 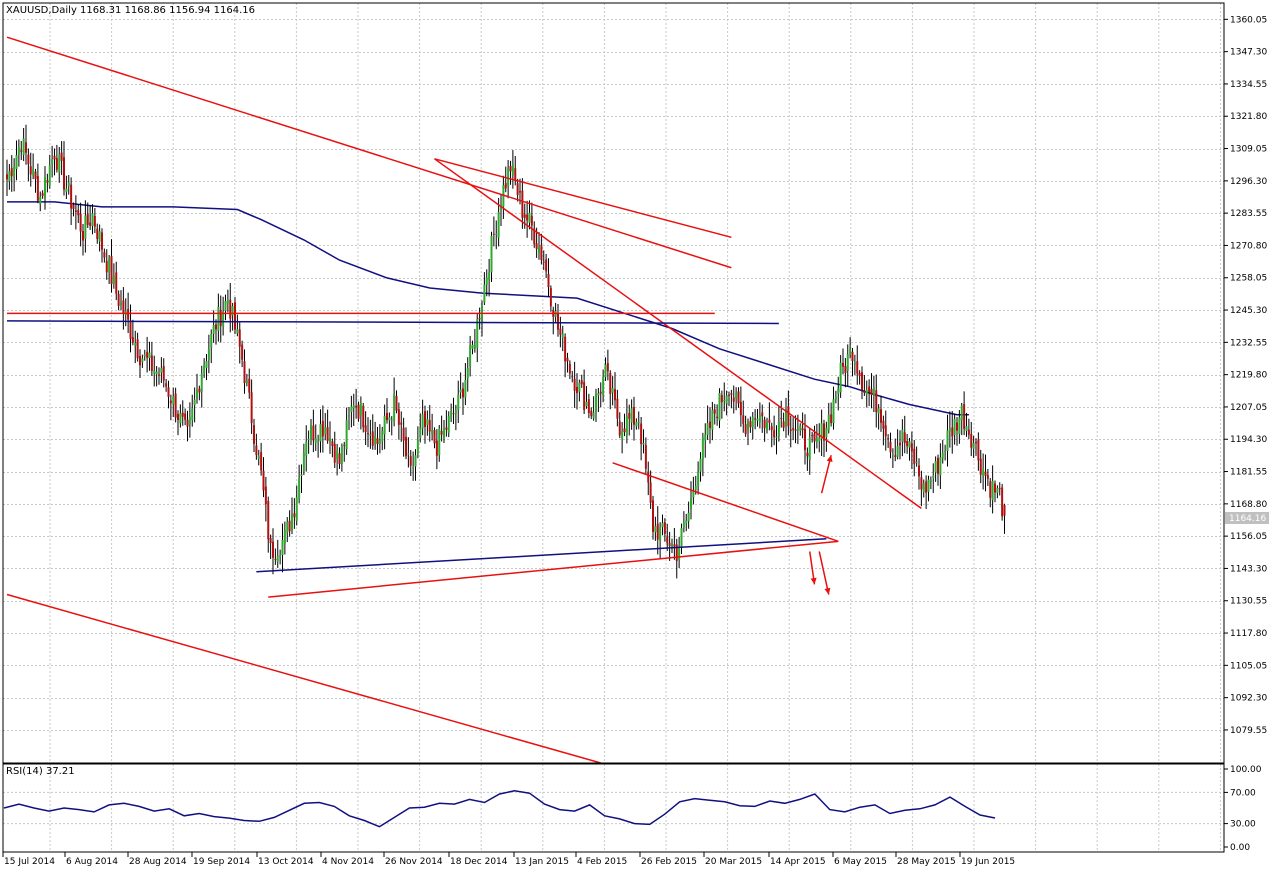 What do you see at coordinates (414, 862) in the screenshot?
I see `date-tick-label: 26 Nov 2014` at bounding box center [414, 862].